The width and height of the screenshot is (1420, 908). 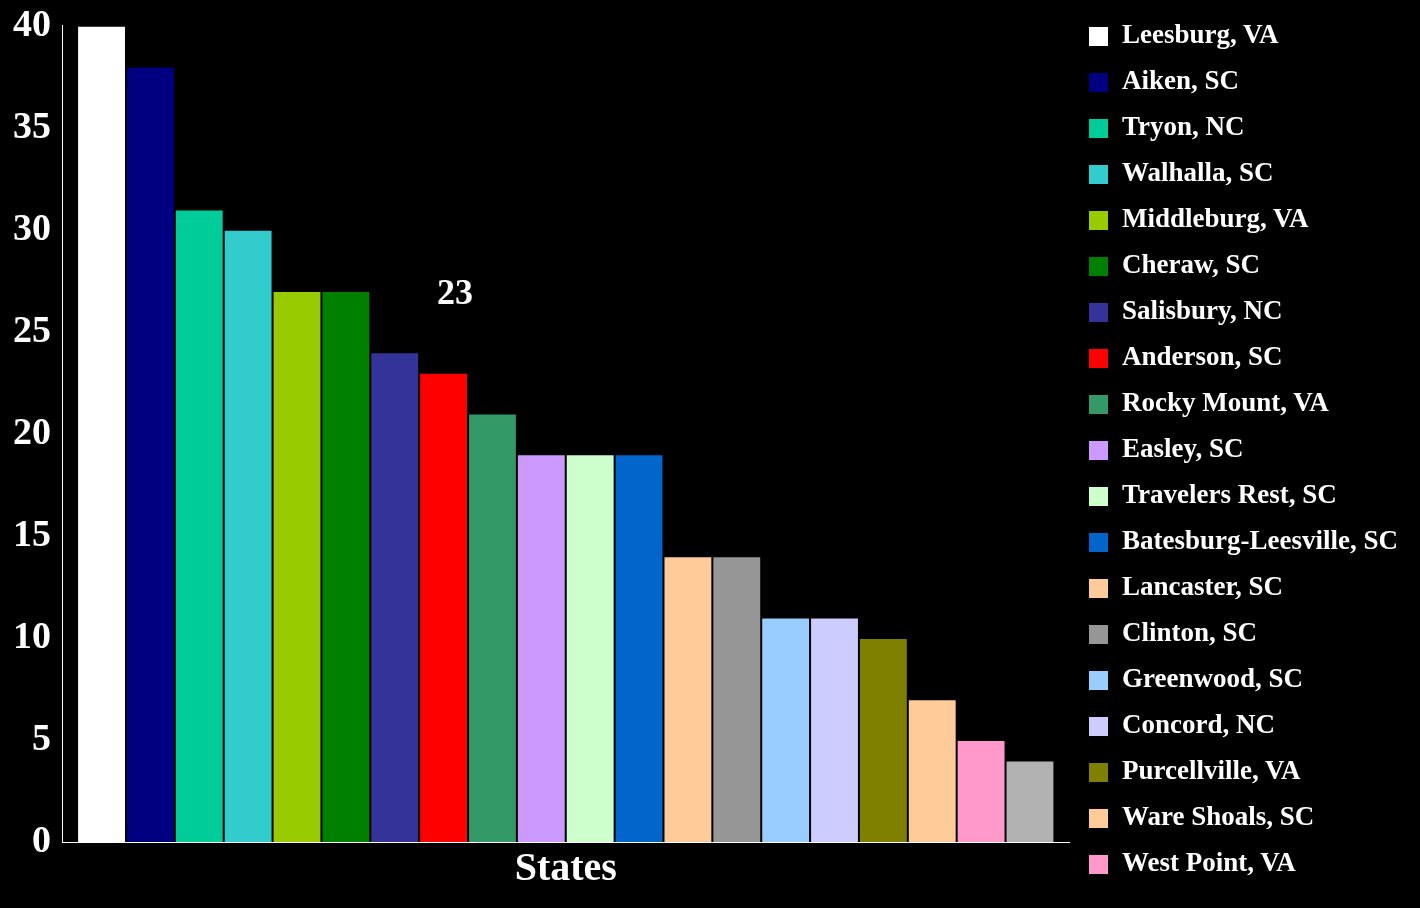 What do you see at coordinates (1260, 540) in the screenshot?
I see `legend-label: Batesburg-Leesville, SC` at bounding box center [1260, 540].